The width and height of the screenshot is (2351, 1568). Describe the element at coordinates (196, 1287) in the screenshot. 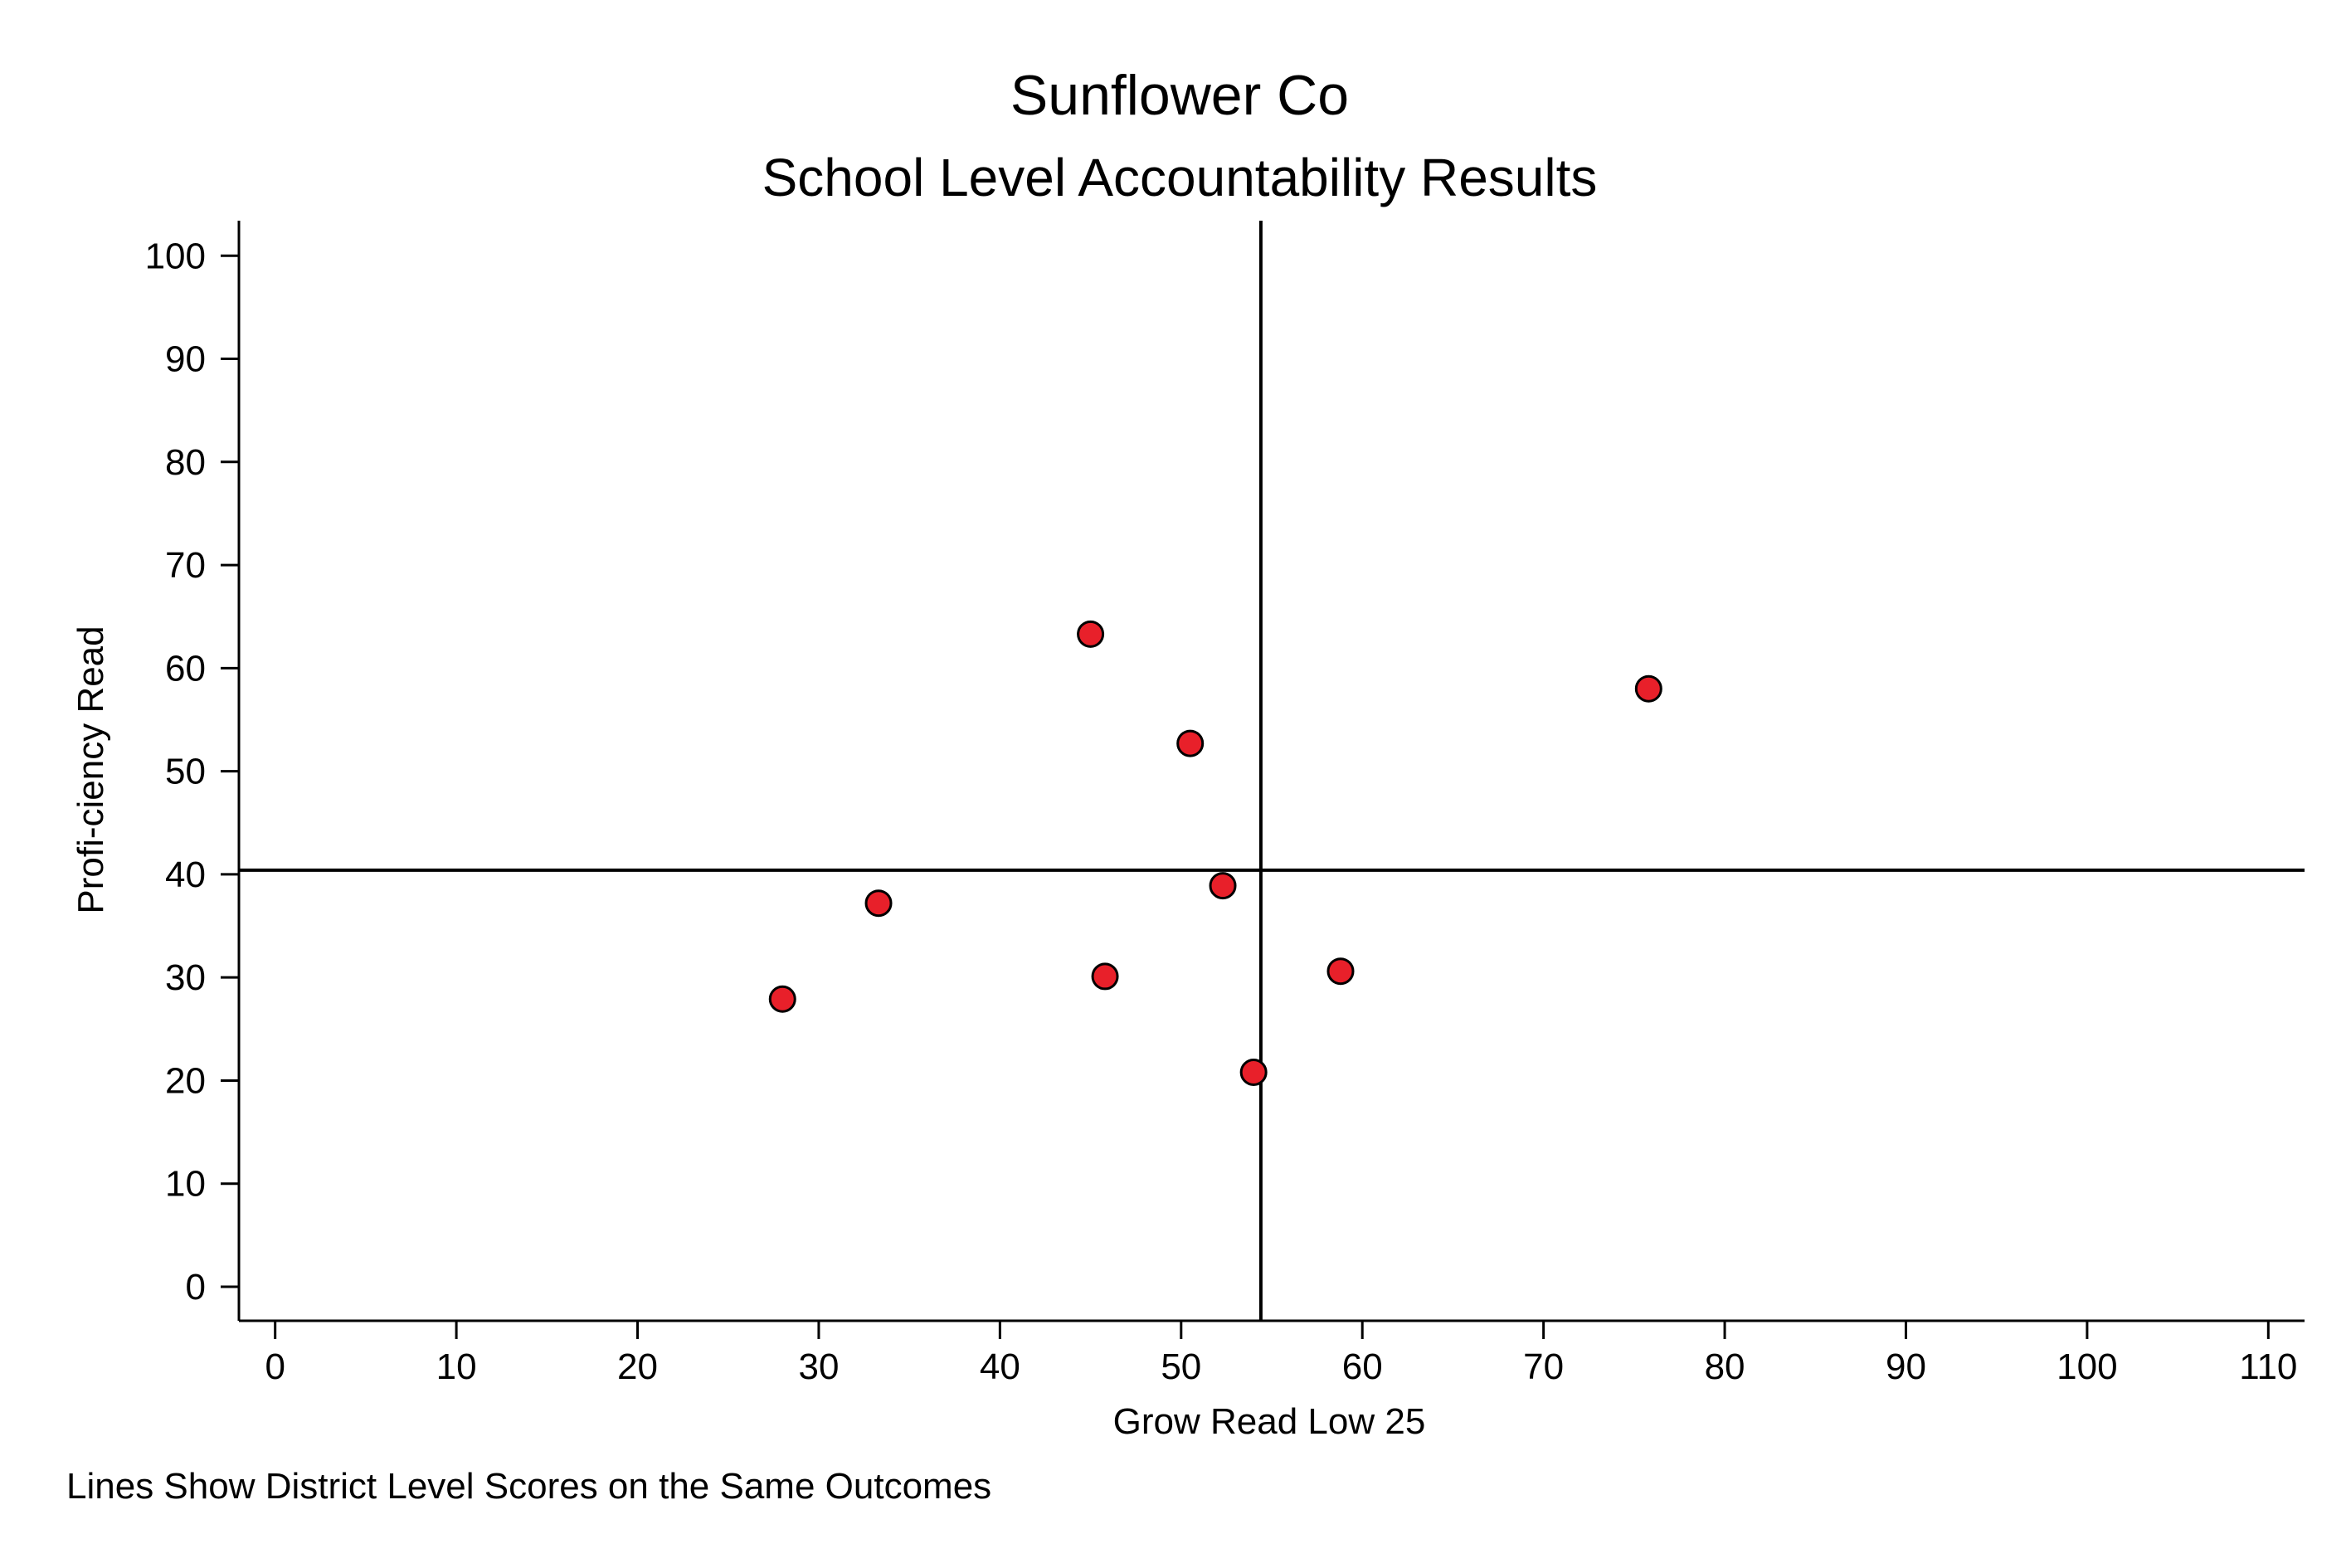

I see `y-tick-label: 0` at that location.